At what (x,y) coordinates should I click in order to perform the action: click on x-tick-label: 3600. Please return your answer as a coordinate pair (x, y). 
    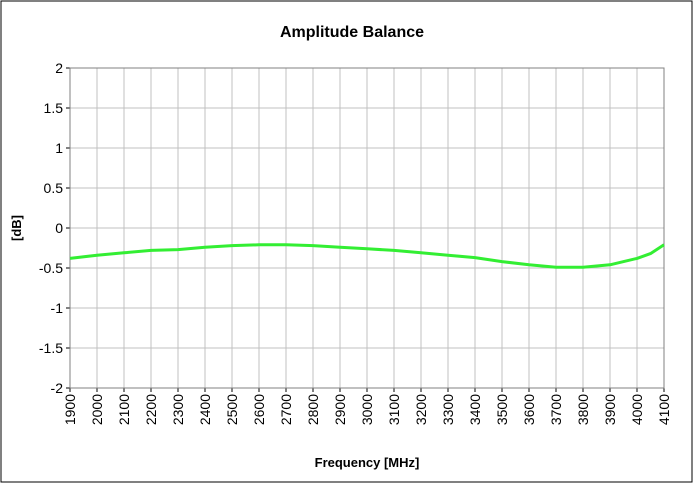
    Looking at the image, I should click on (529, 409).